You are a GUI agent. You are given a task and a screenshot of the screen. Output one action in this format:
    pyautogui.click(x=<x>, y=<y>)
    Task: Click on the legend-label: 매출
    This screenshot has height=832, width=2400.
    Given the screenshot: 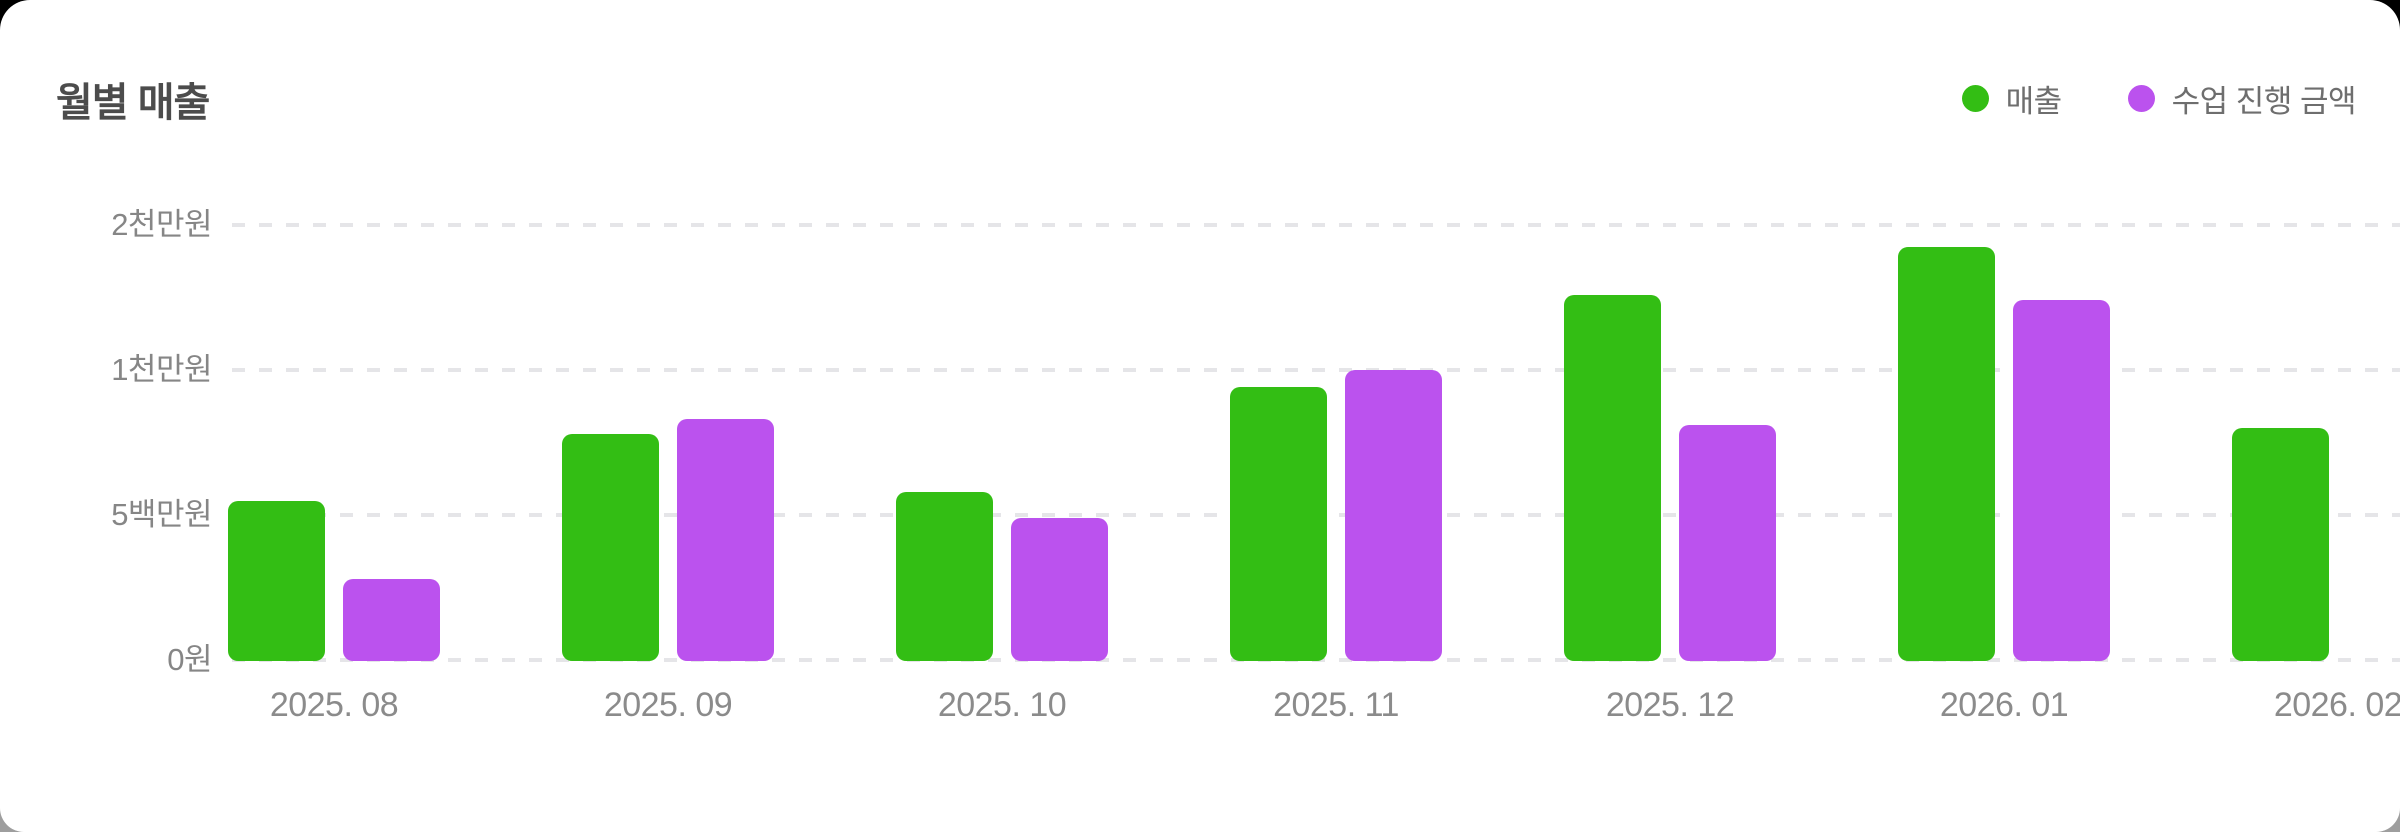 What is the action you would take?
    pyautogui.click(x=2034, y=101)
    